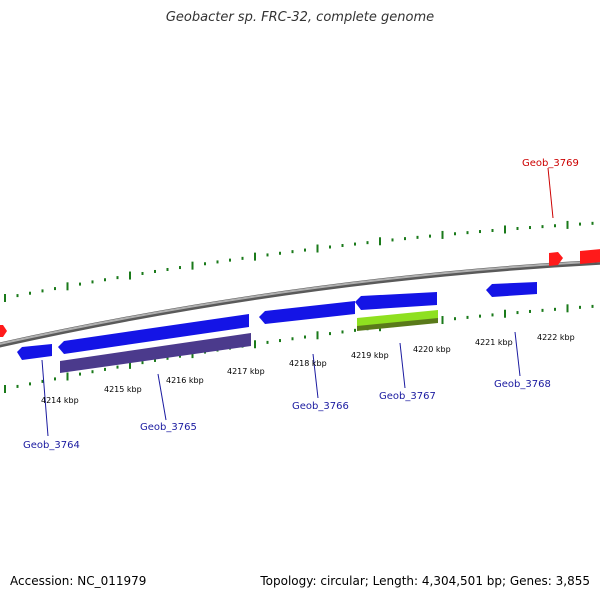 The image size is (600, 600). I want to click on tick-label: 4219 kbp, so click(370, 355).